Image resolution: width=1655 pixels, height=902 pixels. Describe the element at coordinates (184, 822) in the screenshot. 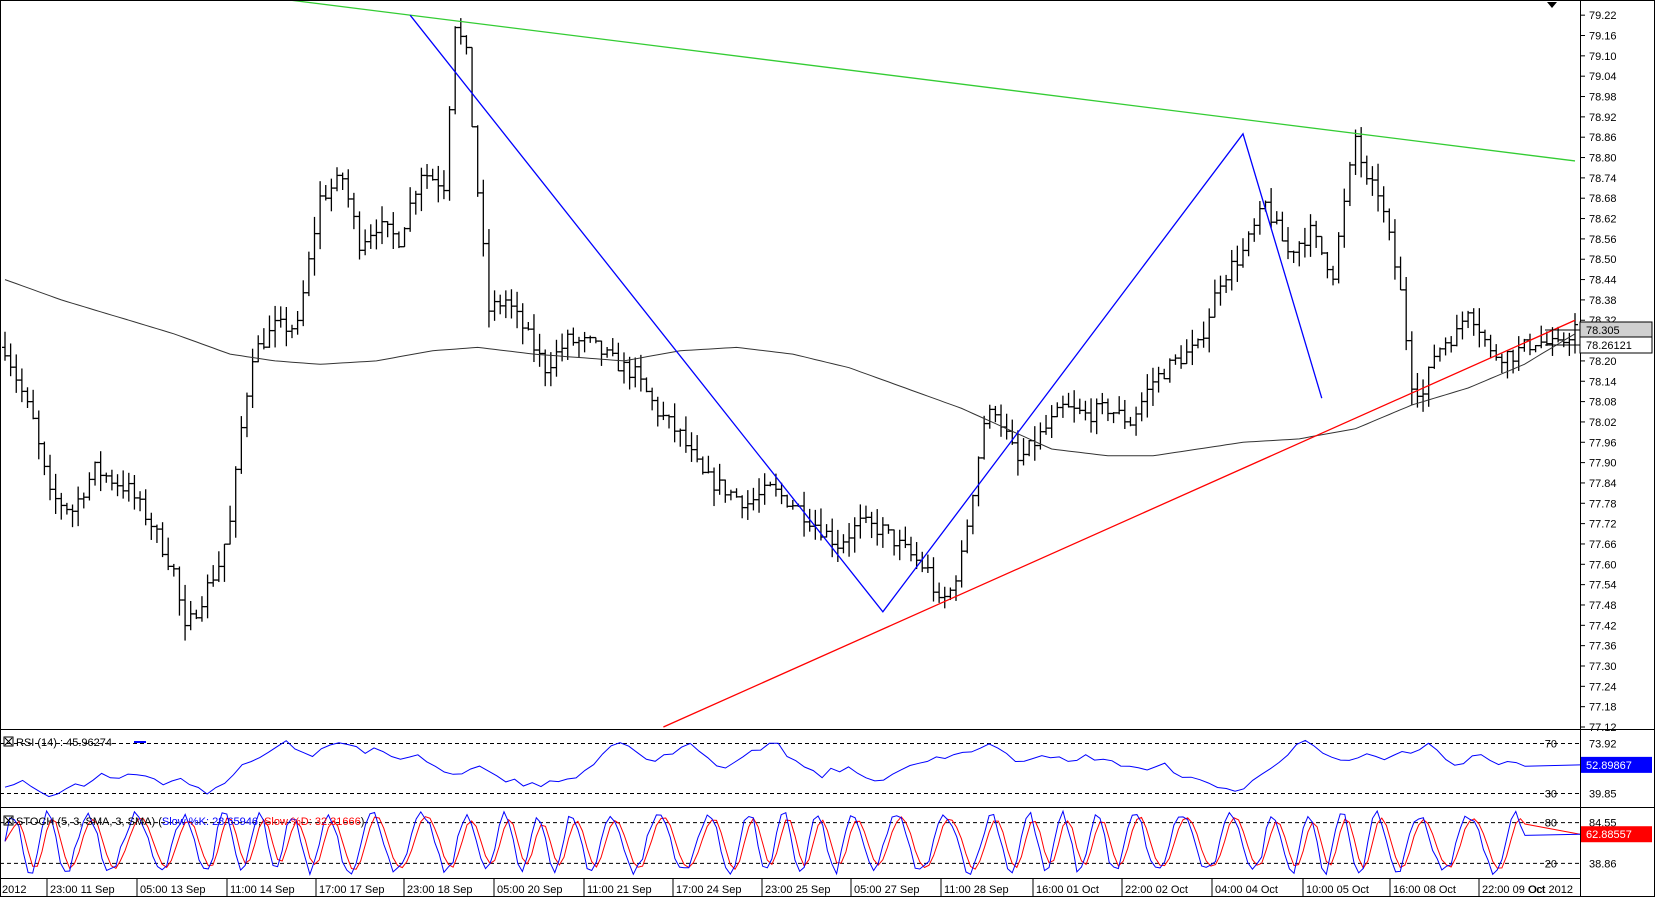

I see `stoch-k-name: Slow %K` at that location.